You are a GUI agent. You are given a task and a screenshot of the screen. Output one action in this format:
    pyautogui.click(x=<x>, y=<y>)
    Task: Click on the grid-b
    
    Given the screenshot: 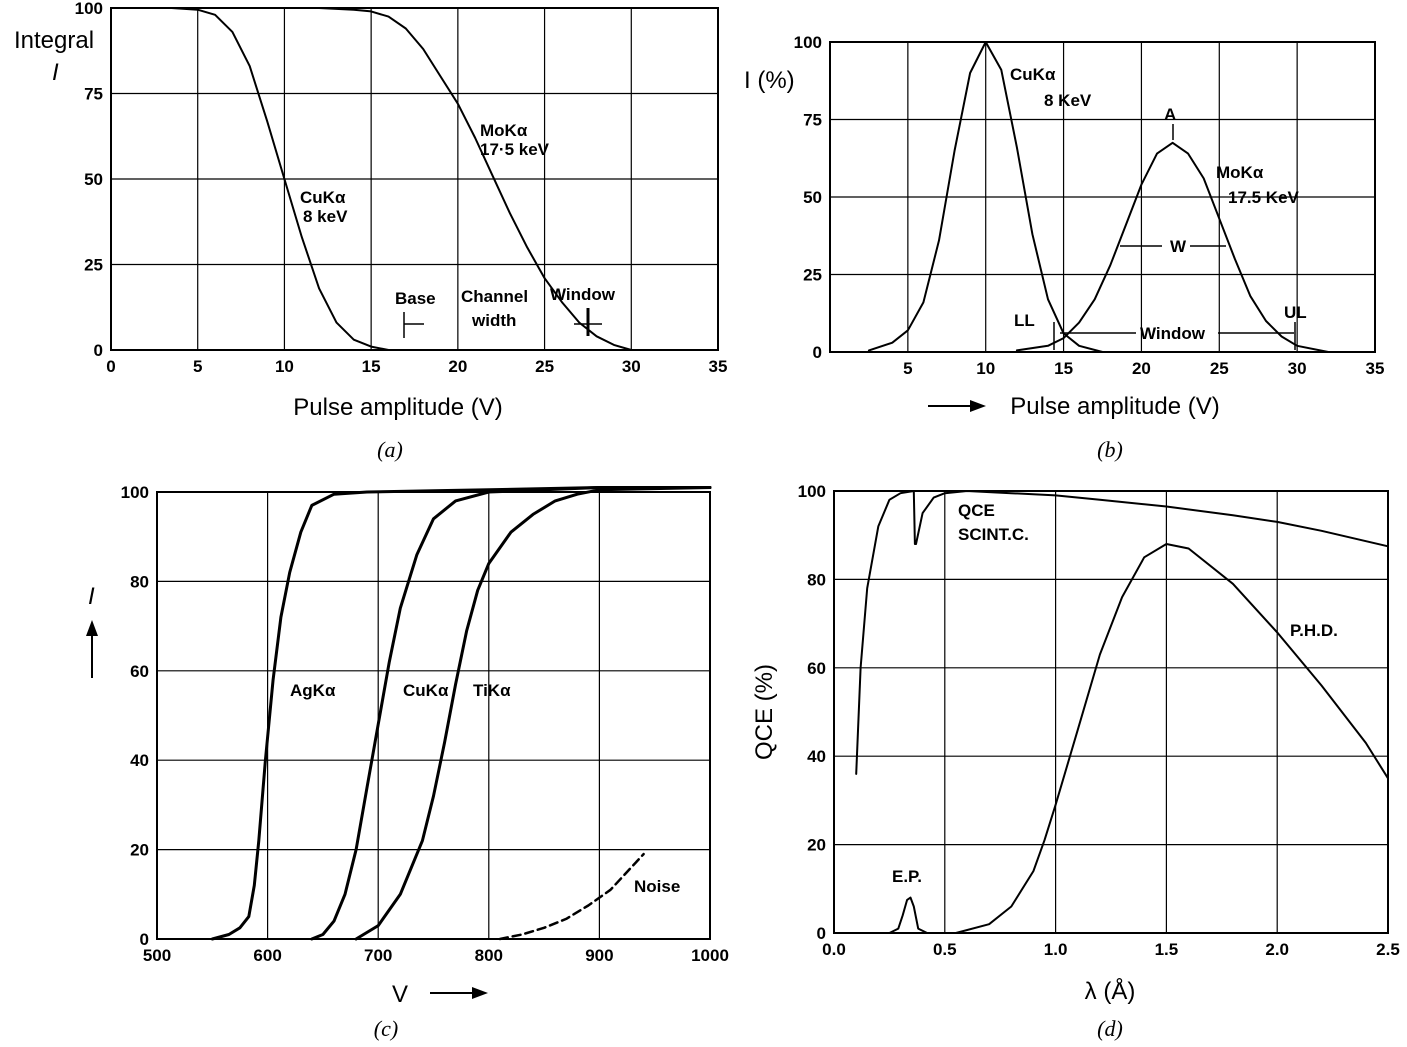 What is the action you would take?
    pyautogui.click(x=1102, y=197)
    